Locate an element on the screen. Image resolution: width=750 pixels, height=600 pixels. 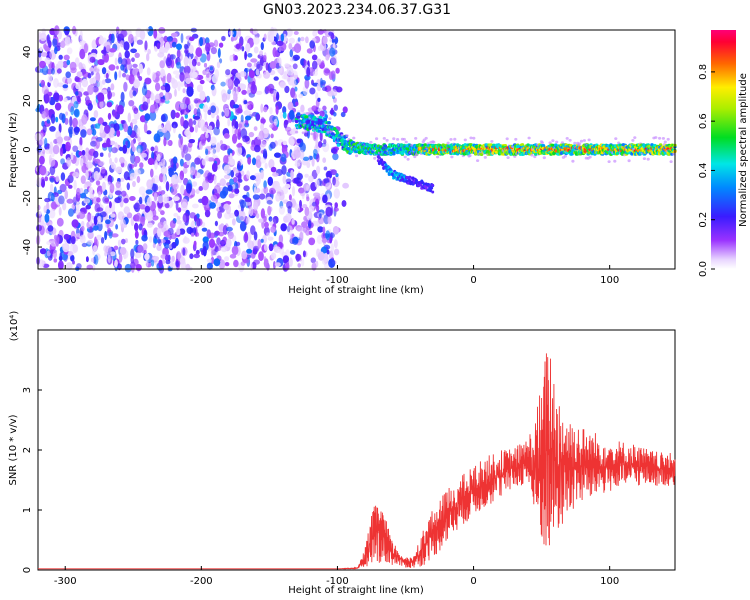
spectrogram-y-axis-label: Frequency (Hz) is located at coordinates (13, 150).